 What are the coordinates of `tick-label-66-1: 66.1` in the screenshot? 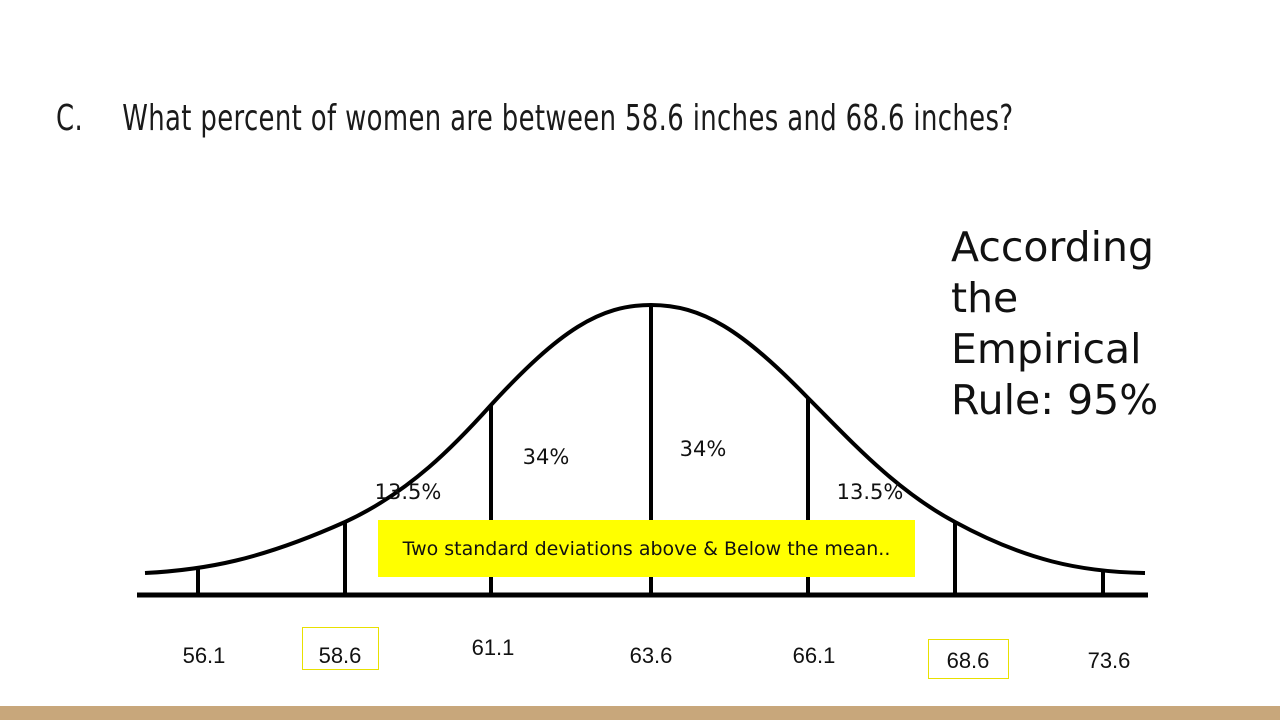 It's located at (814, 655).